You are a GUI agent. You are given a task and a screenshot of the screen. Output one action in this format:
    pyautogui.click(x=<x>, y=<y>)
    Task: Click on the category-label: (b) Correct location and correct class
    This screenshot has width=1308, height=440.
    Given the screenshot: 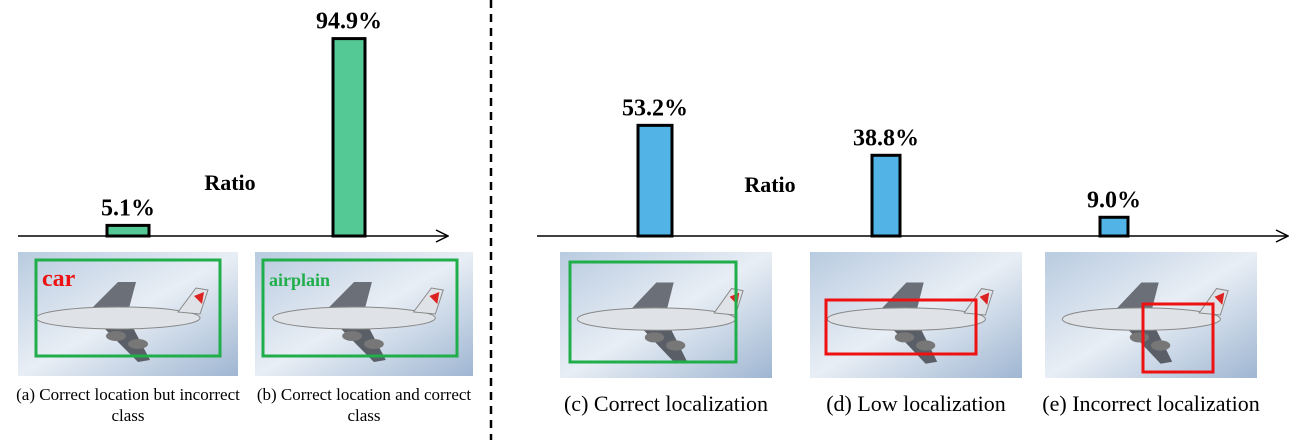 What is the action you would take?
    pyautogui.click(x=364, y=405)
    